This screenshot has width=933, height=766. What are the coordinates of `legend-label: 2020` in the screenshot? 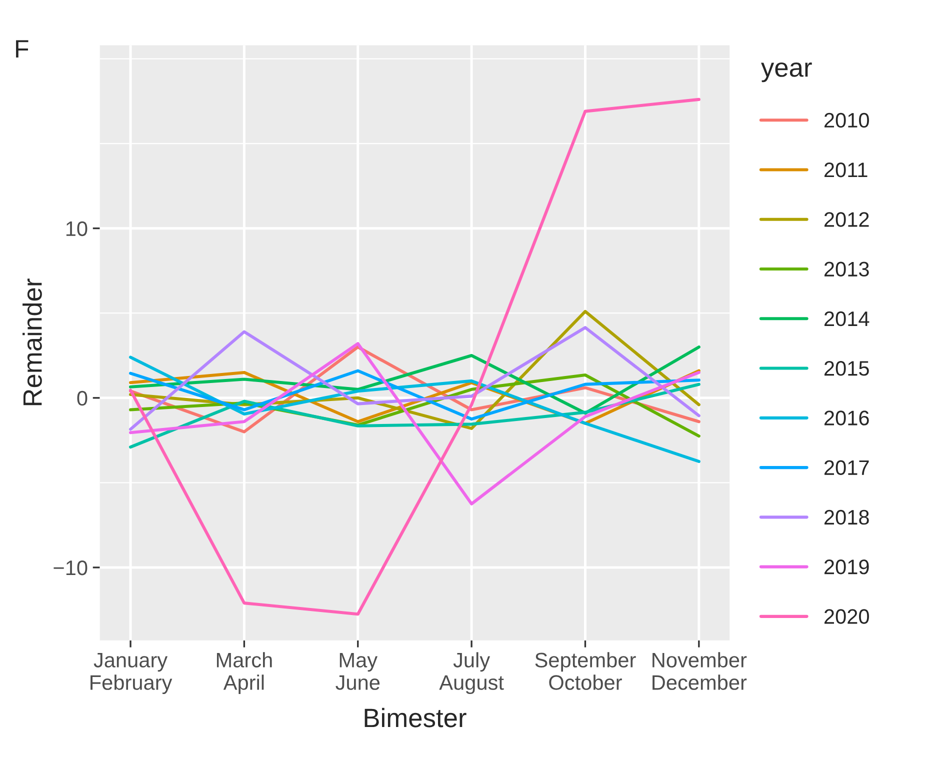 It's located at (846, 616).